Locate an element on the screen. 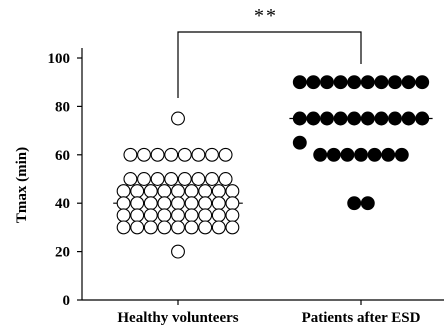 Image resolution: width=444 pixels, height=327 pixels. y-tick-label: 40 is located at coordinates (62, 204).